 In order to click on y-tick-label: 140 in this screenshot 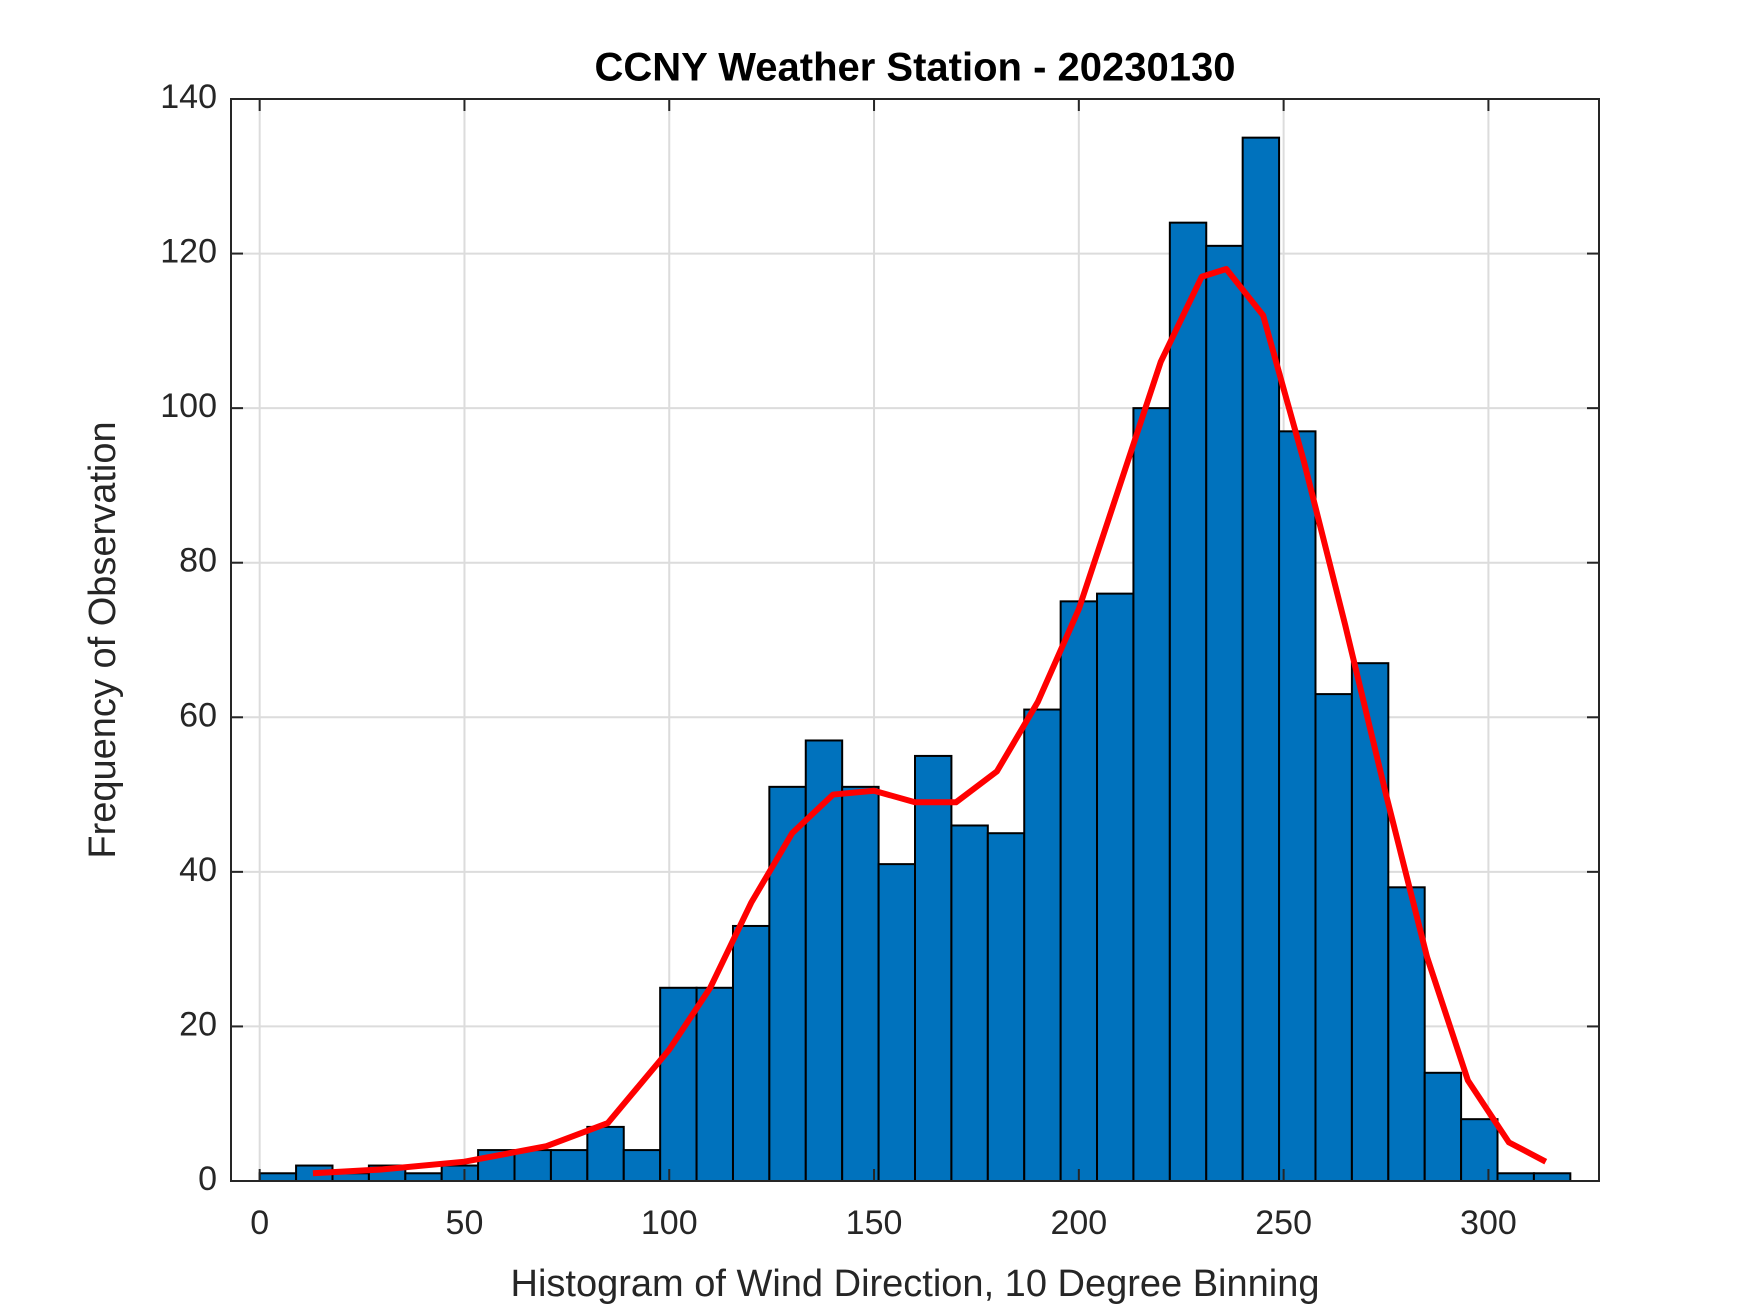, I will do `click(188, 97)`.